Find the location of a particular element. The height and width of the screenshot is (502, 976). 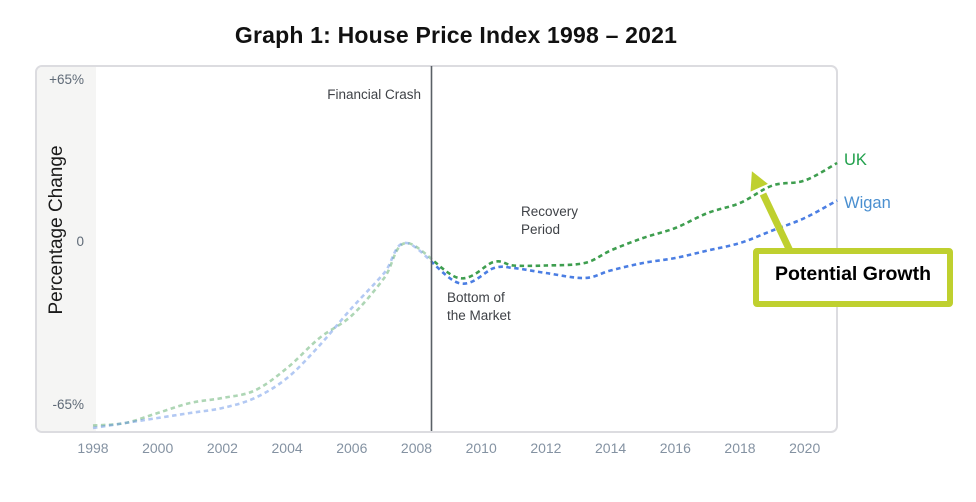

annotation-line: Period is located at coordinates (541, 229).